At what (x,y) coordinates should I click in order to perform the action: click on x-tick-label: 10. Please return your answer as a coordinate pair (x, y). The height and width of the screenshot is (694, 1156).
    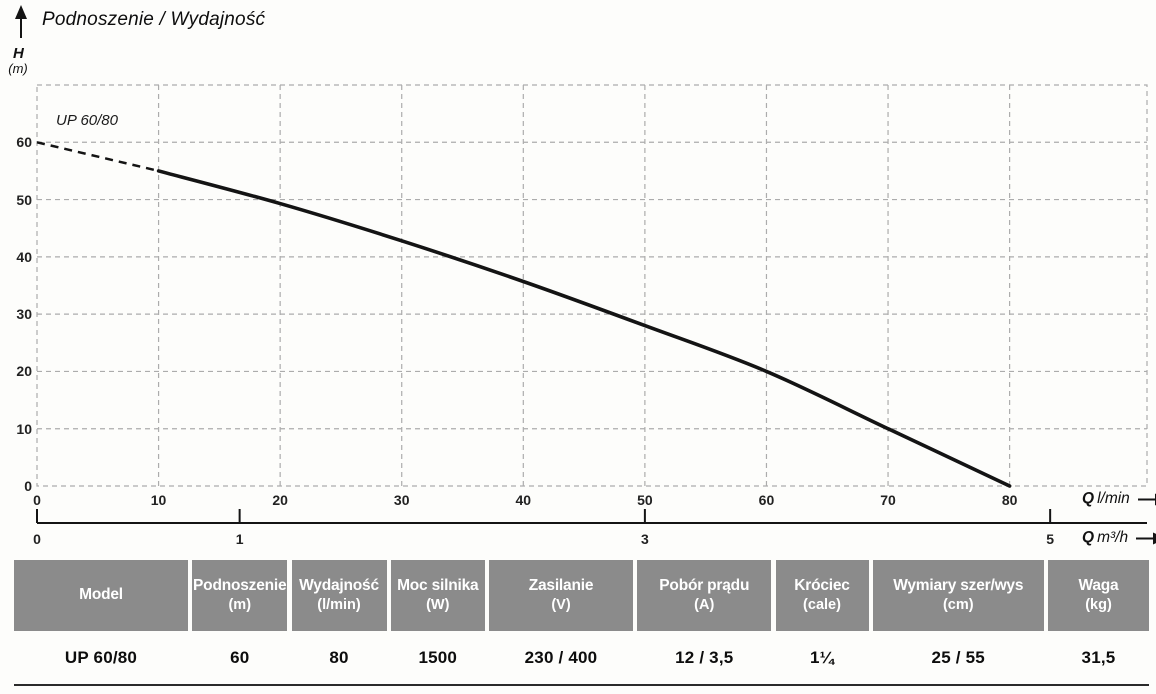
    Looking at the image, I should click on (158, 500).